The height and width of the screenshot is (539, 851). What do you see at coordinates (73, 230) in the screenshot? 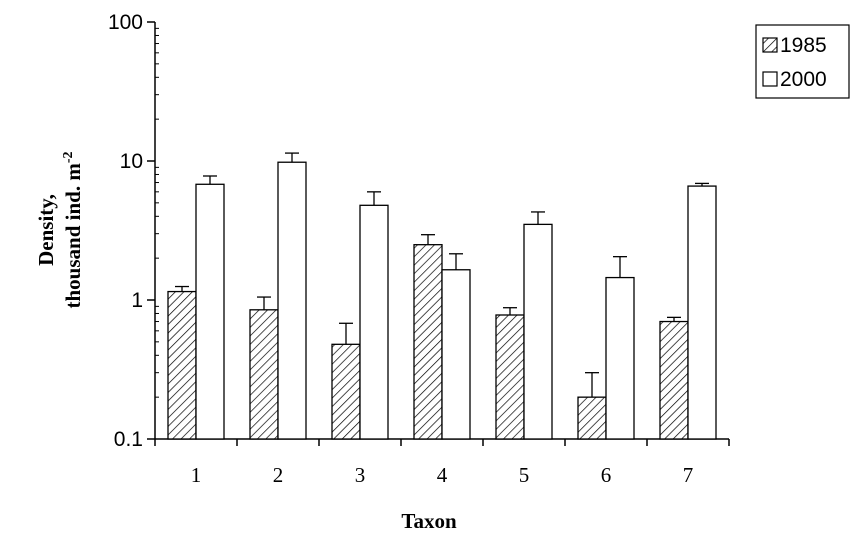
I see `y-axis-title-line2: thousand ind. m-2` at bounding box center [73, 230].